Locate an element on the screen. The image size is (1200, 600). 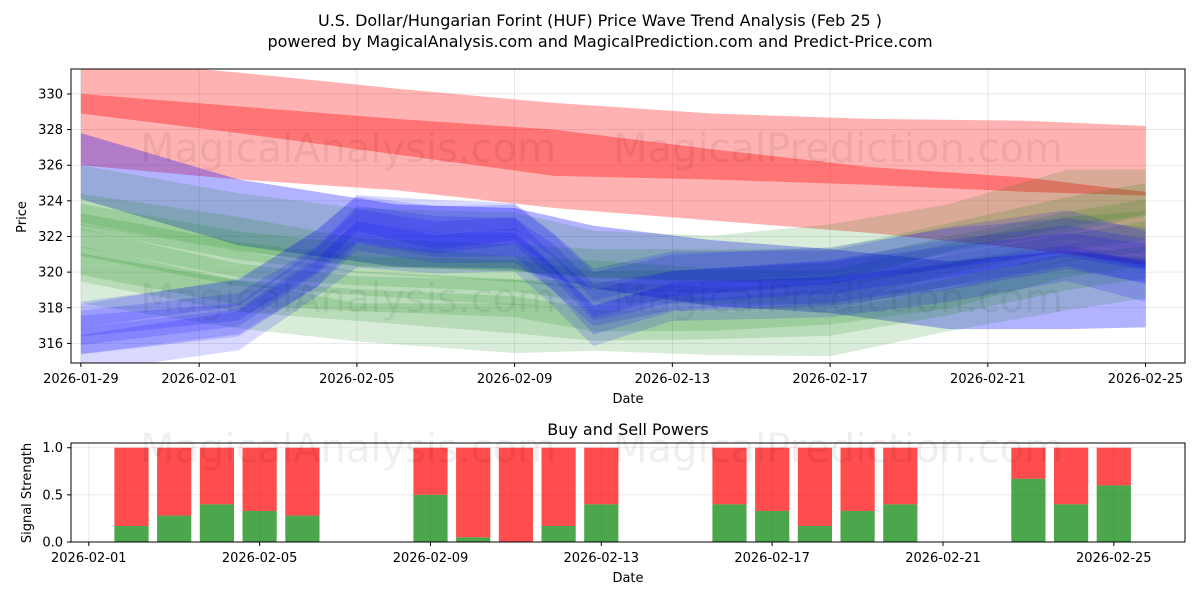
watermark-main-top: MagicalAnalysis.com is located at coordinates (348, 149).